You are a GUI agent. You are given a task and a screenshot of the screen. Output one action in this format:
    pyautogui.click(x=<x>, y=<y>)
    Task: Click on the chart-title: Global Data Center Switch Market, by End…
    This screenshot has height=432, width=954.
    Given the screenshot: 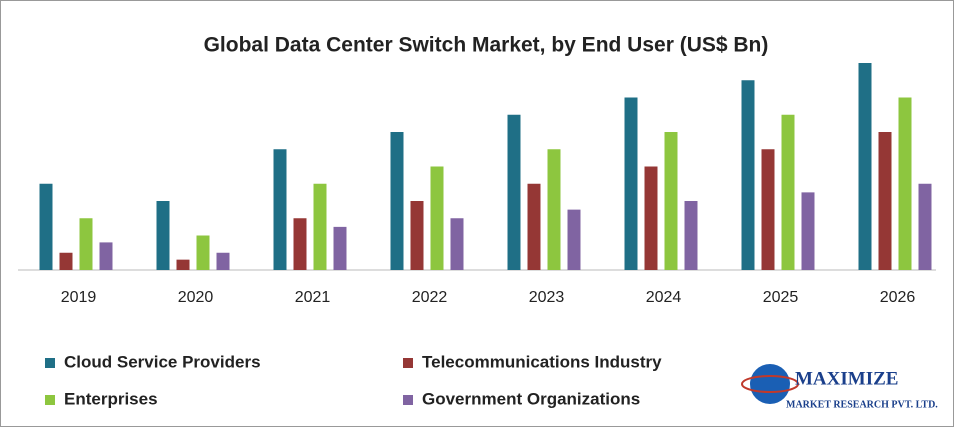 What is the action you would take?
    pyautogui.click(x=486, y=45)
    